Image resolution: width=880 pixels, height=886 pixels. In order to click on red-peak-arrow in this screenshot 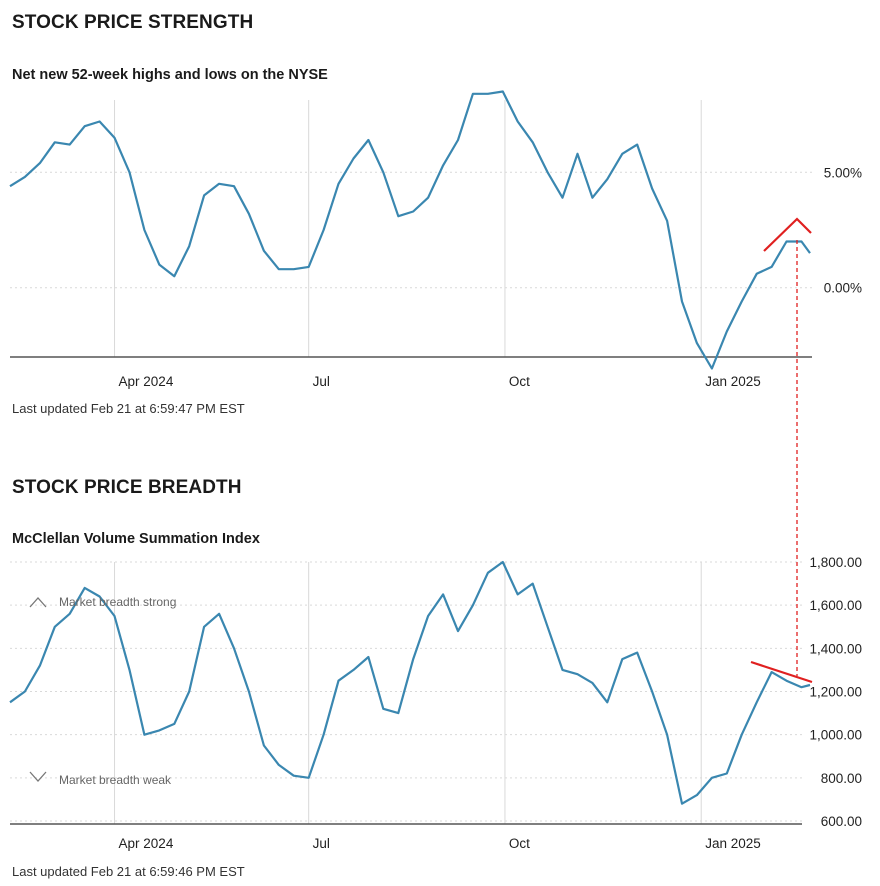, I will do `click(787, 234)`.